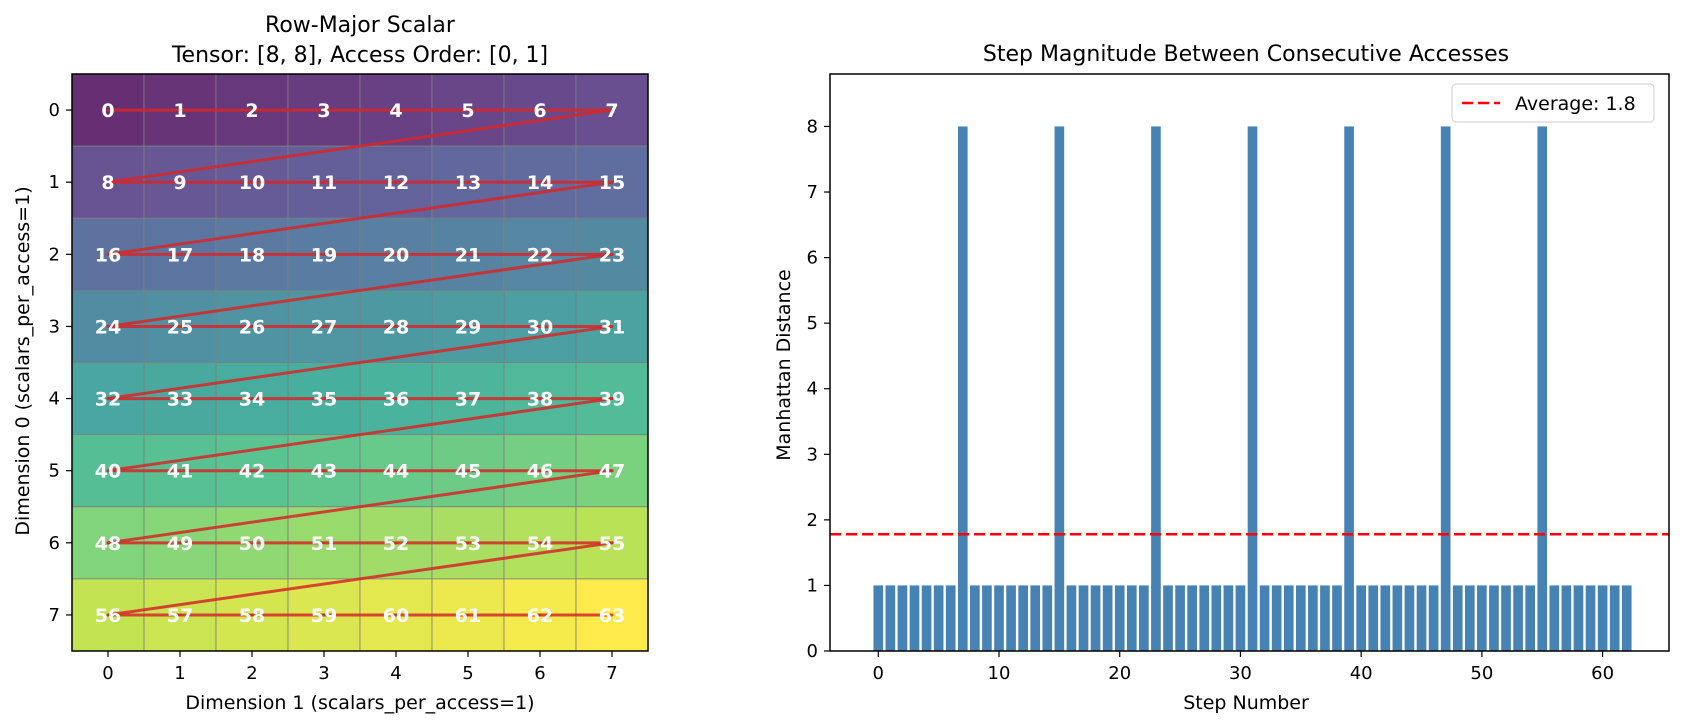 Image resolution: width=1682 pixels, height=728 pixels. Describe the element at coordinates (468, 183) in the screenshot. I see `heatmap-cell-label: 13` at that location.